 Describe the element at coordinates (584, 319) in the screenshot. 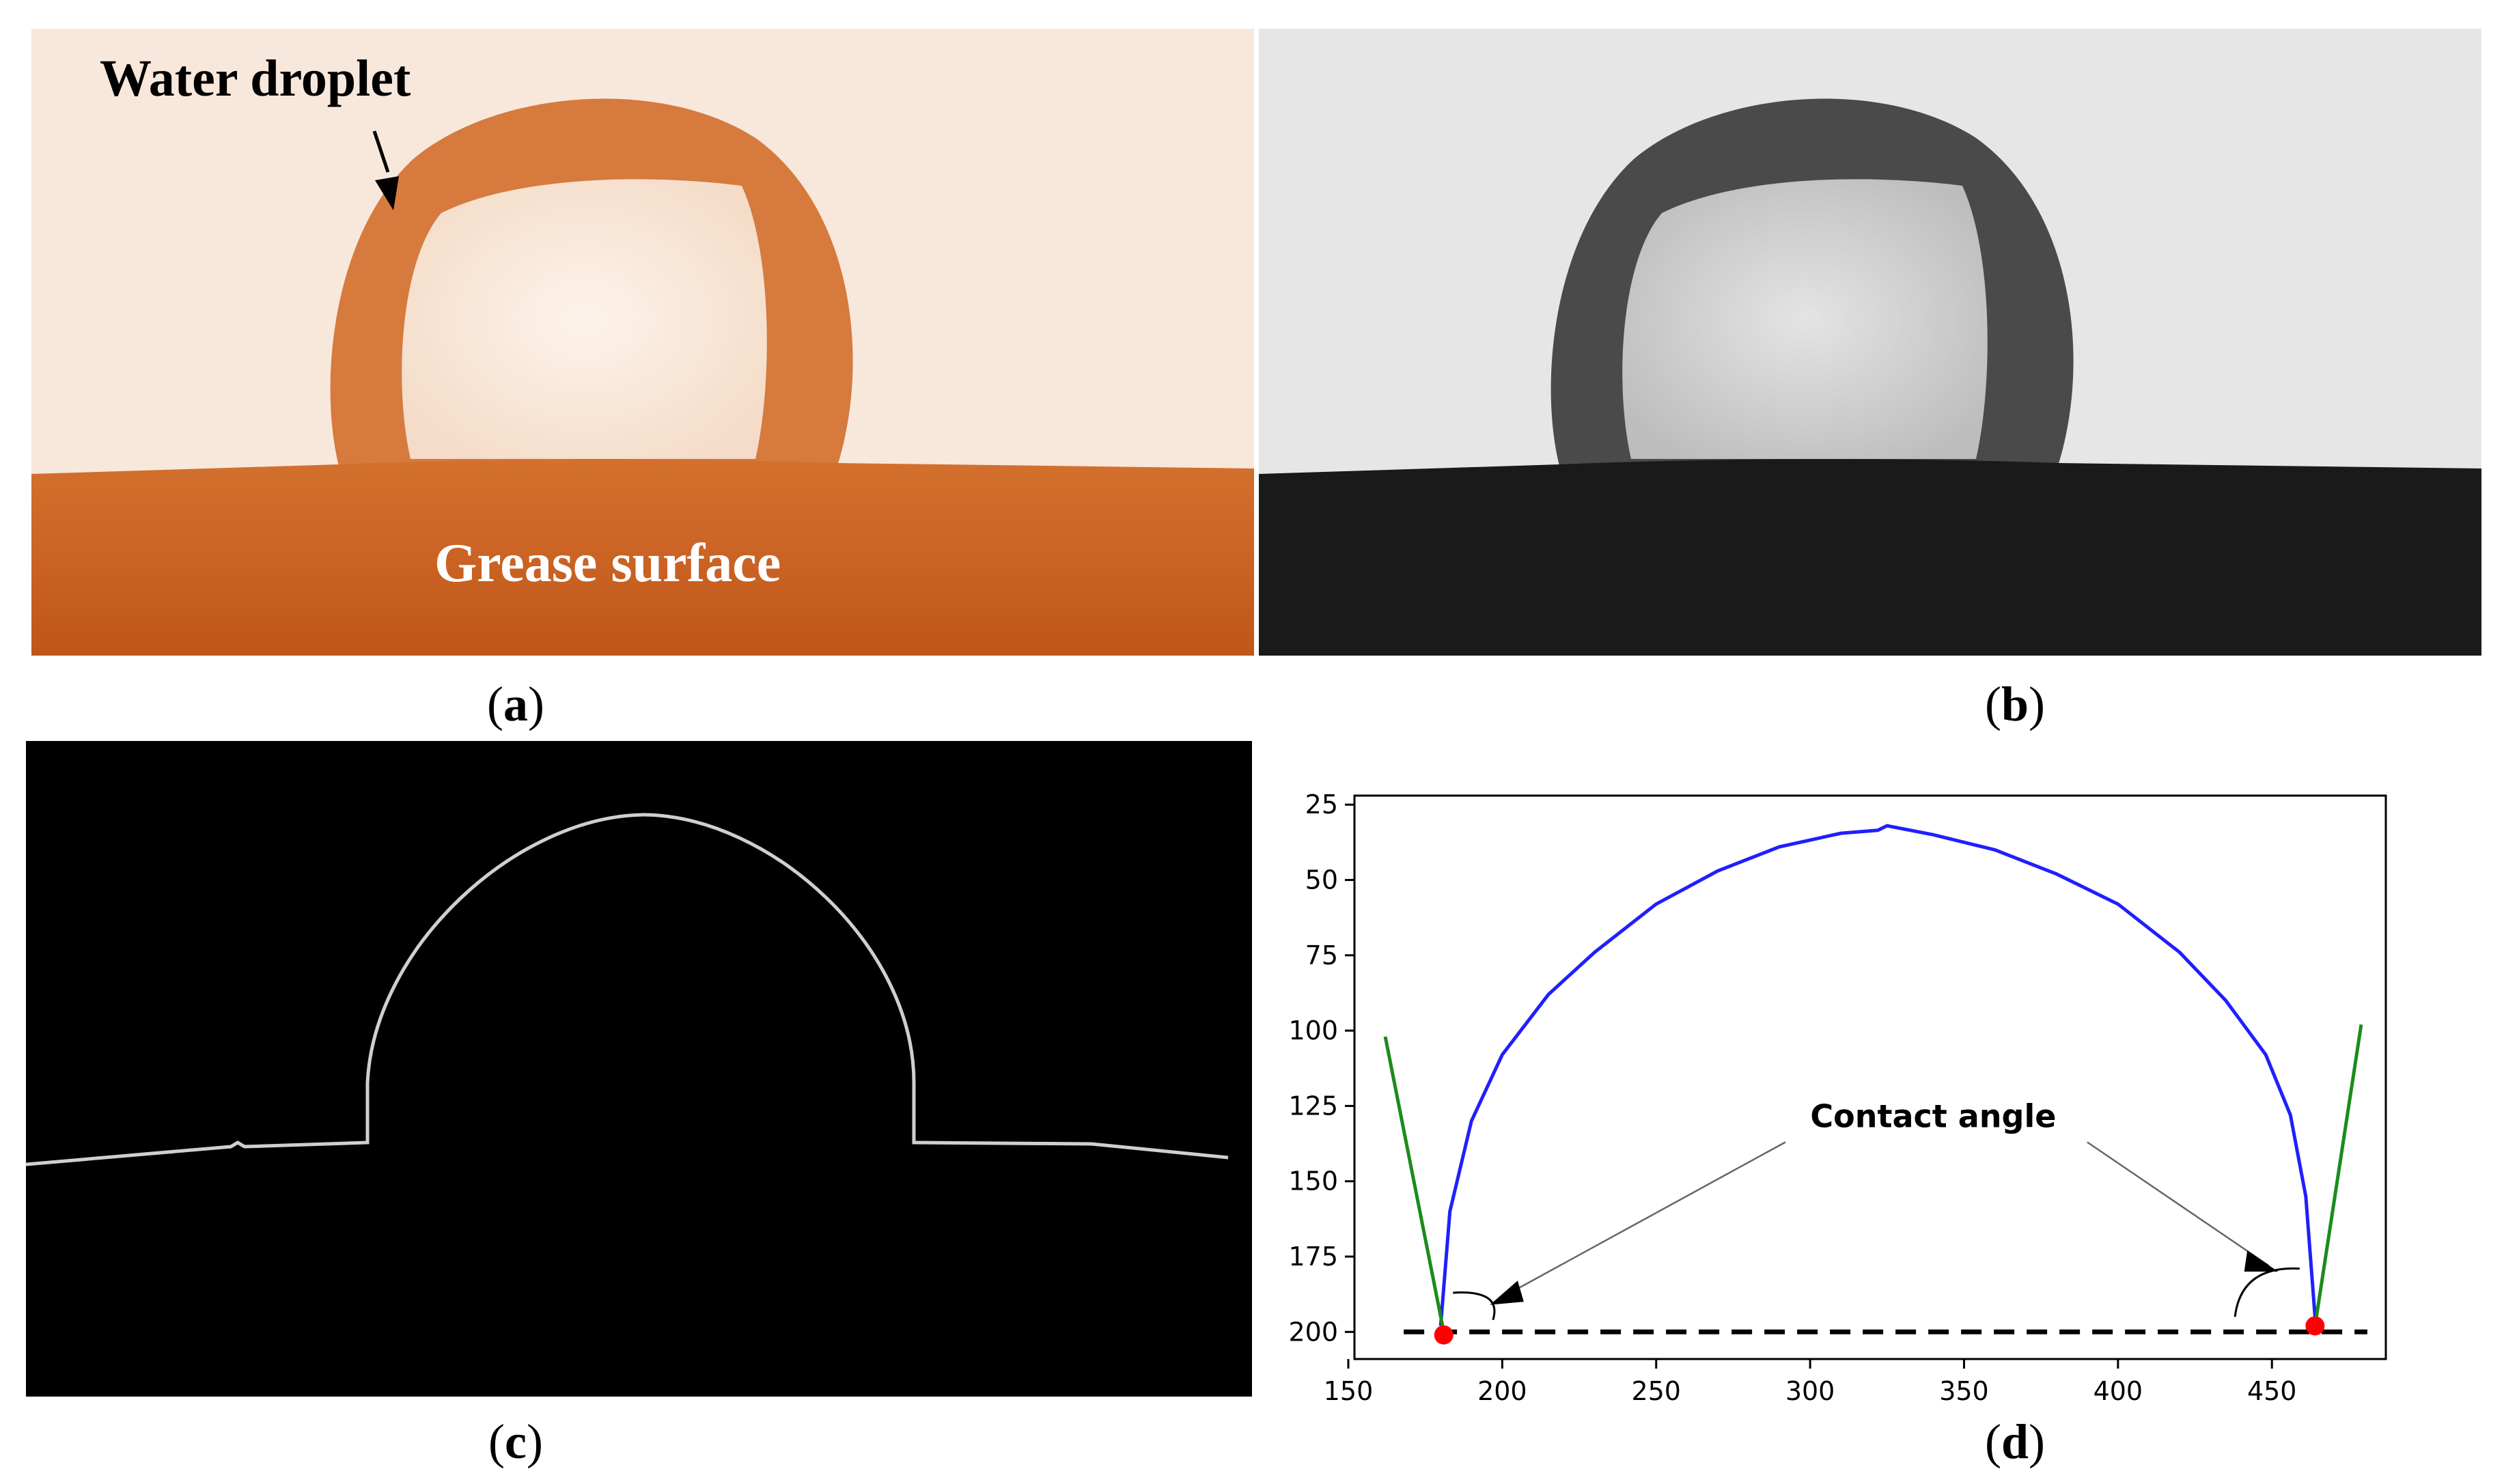

I see `droplet-inner-a` at that location.